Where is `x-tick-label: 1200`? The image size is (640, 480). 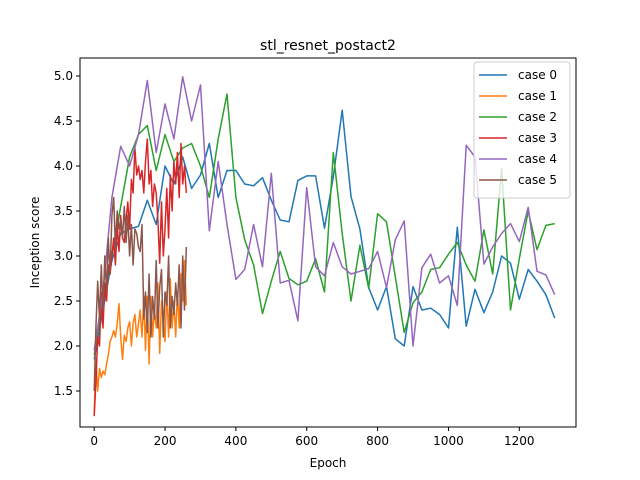
x-tick-label: 1200 is located at coordinates (519, 441).